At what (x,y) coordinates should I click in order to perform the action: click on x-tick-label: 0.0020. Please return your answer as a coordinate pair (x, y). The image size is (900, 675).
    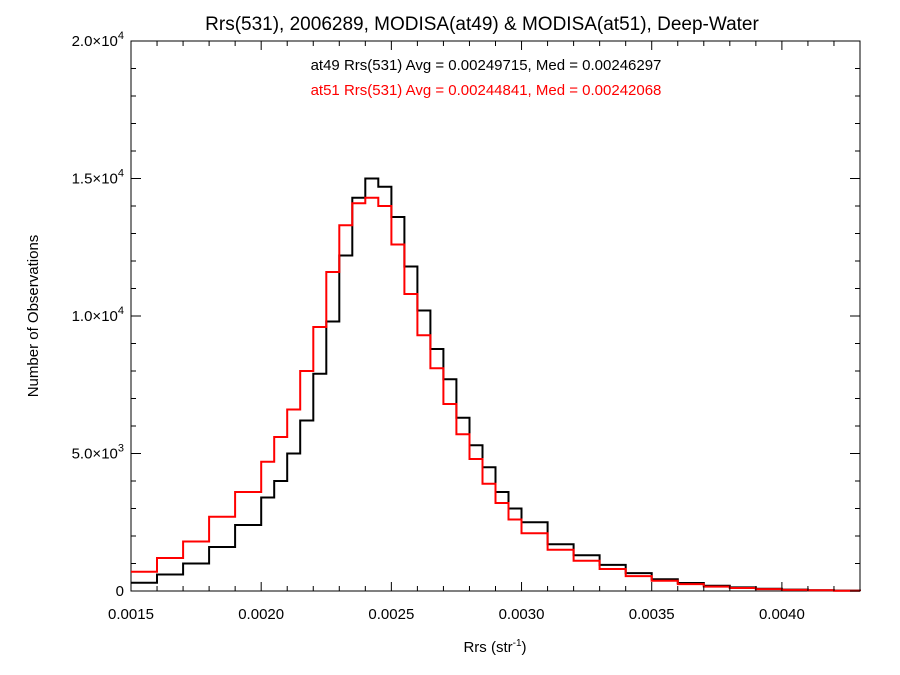
    Looking at the image, I should click on (261, 614).